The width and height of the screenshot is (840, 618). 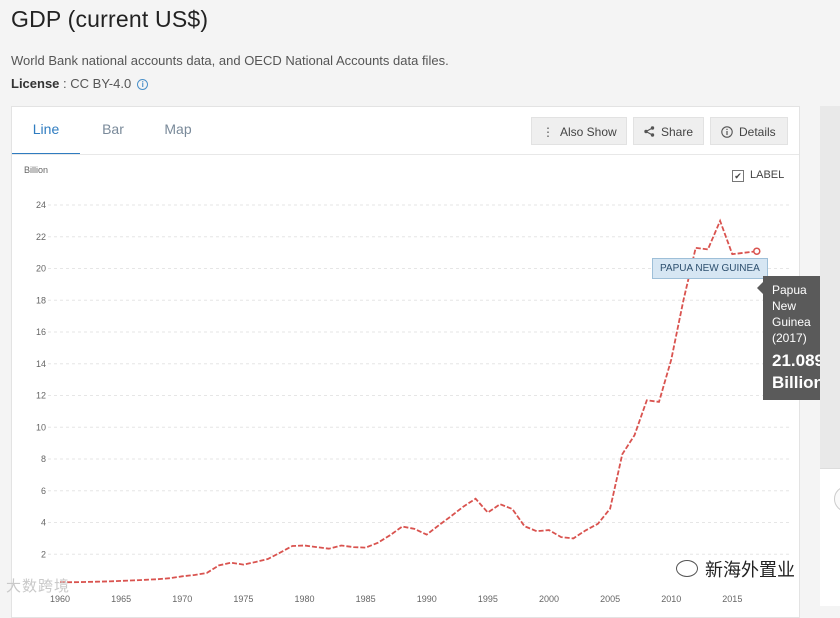 What do you see at coordinates (41, 332) in the screenshot?
I see `y-tick-label: 16` at bounding box center [41, 332].